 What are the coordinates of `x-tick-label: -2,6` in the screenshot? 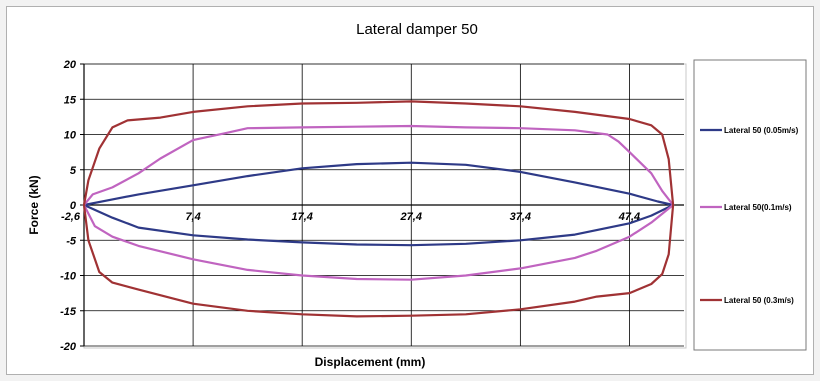 It's located at (71, 217).